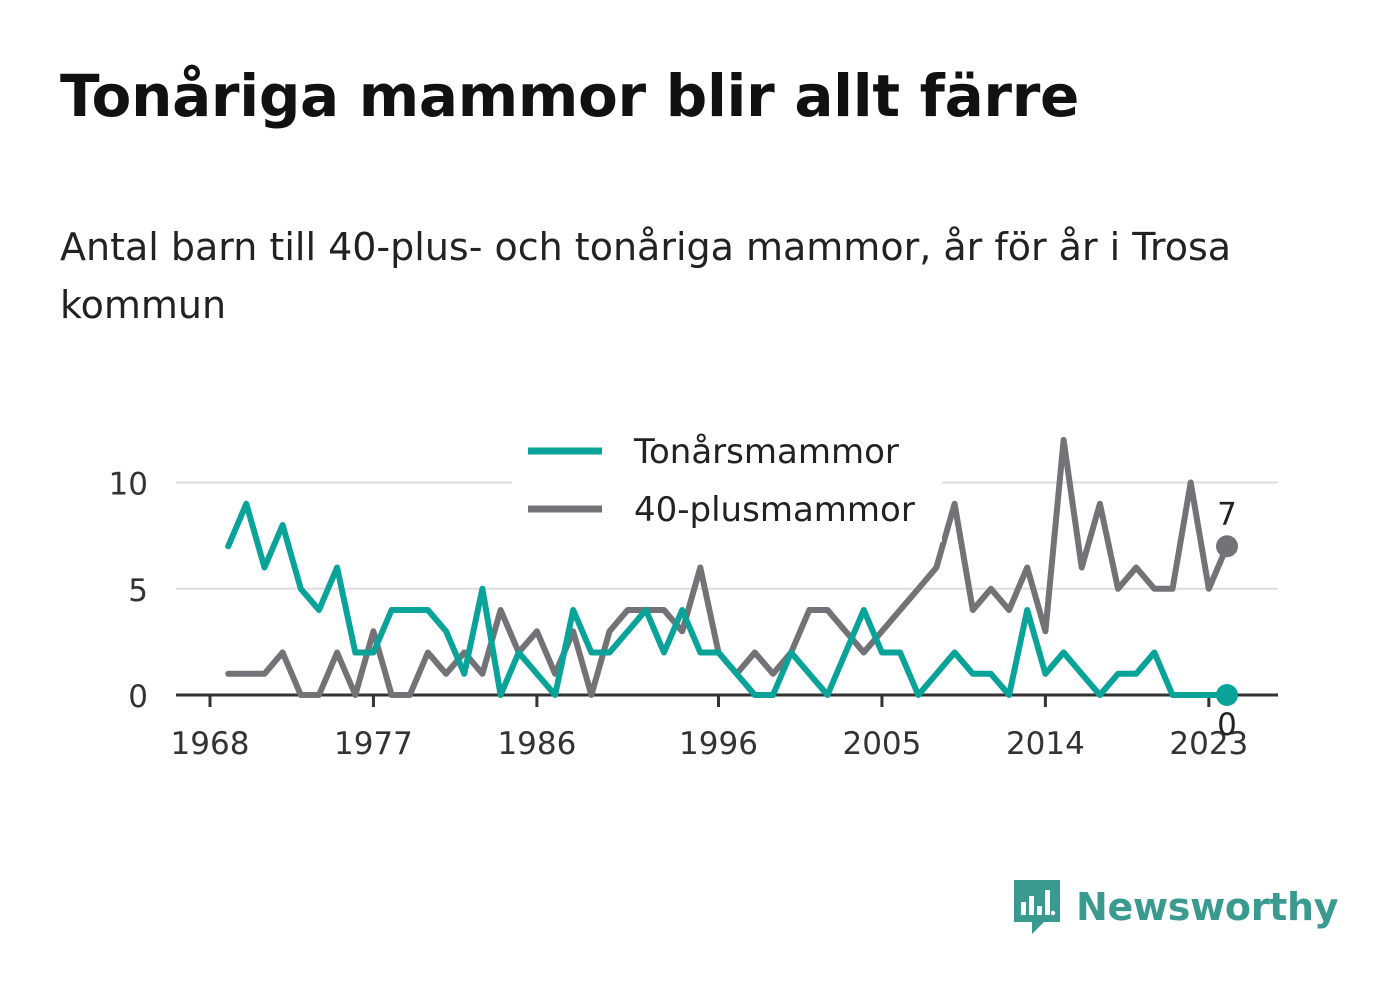 This screenshot has height=999, width=1382. Describe the element at coordinates (536, 744) in the screenshot. I see `x-tick-label: 1986` at that location.